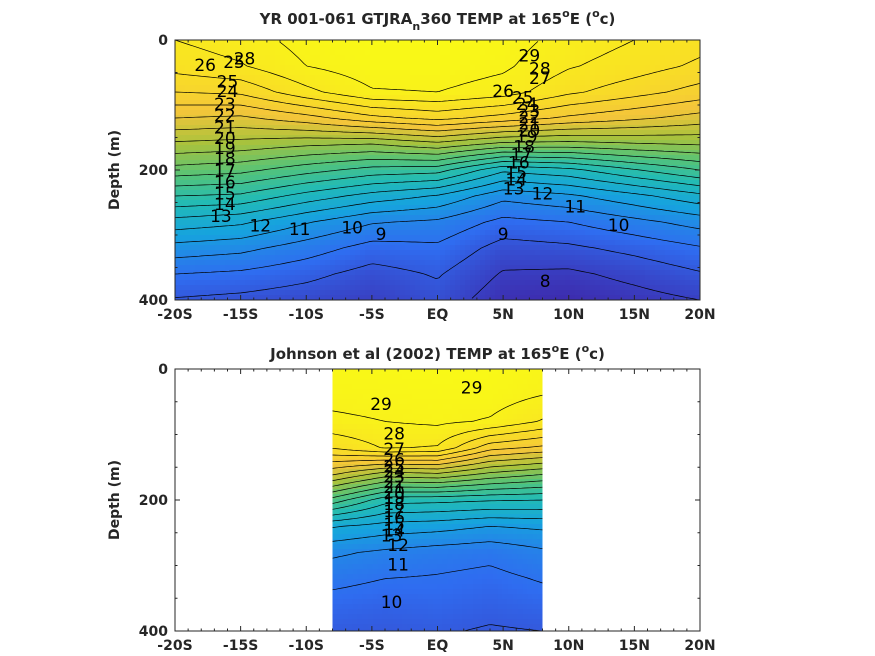 The width and height of the screenshot is (875, 656). Describe the element at coordinates (634, 315) in the screenshot. I see `x-tick-label: 15N` at that location.